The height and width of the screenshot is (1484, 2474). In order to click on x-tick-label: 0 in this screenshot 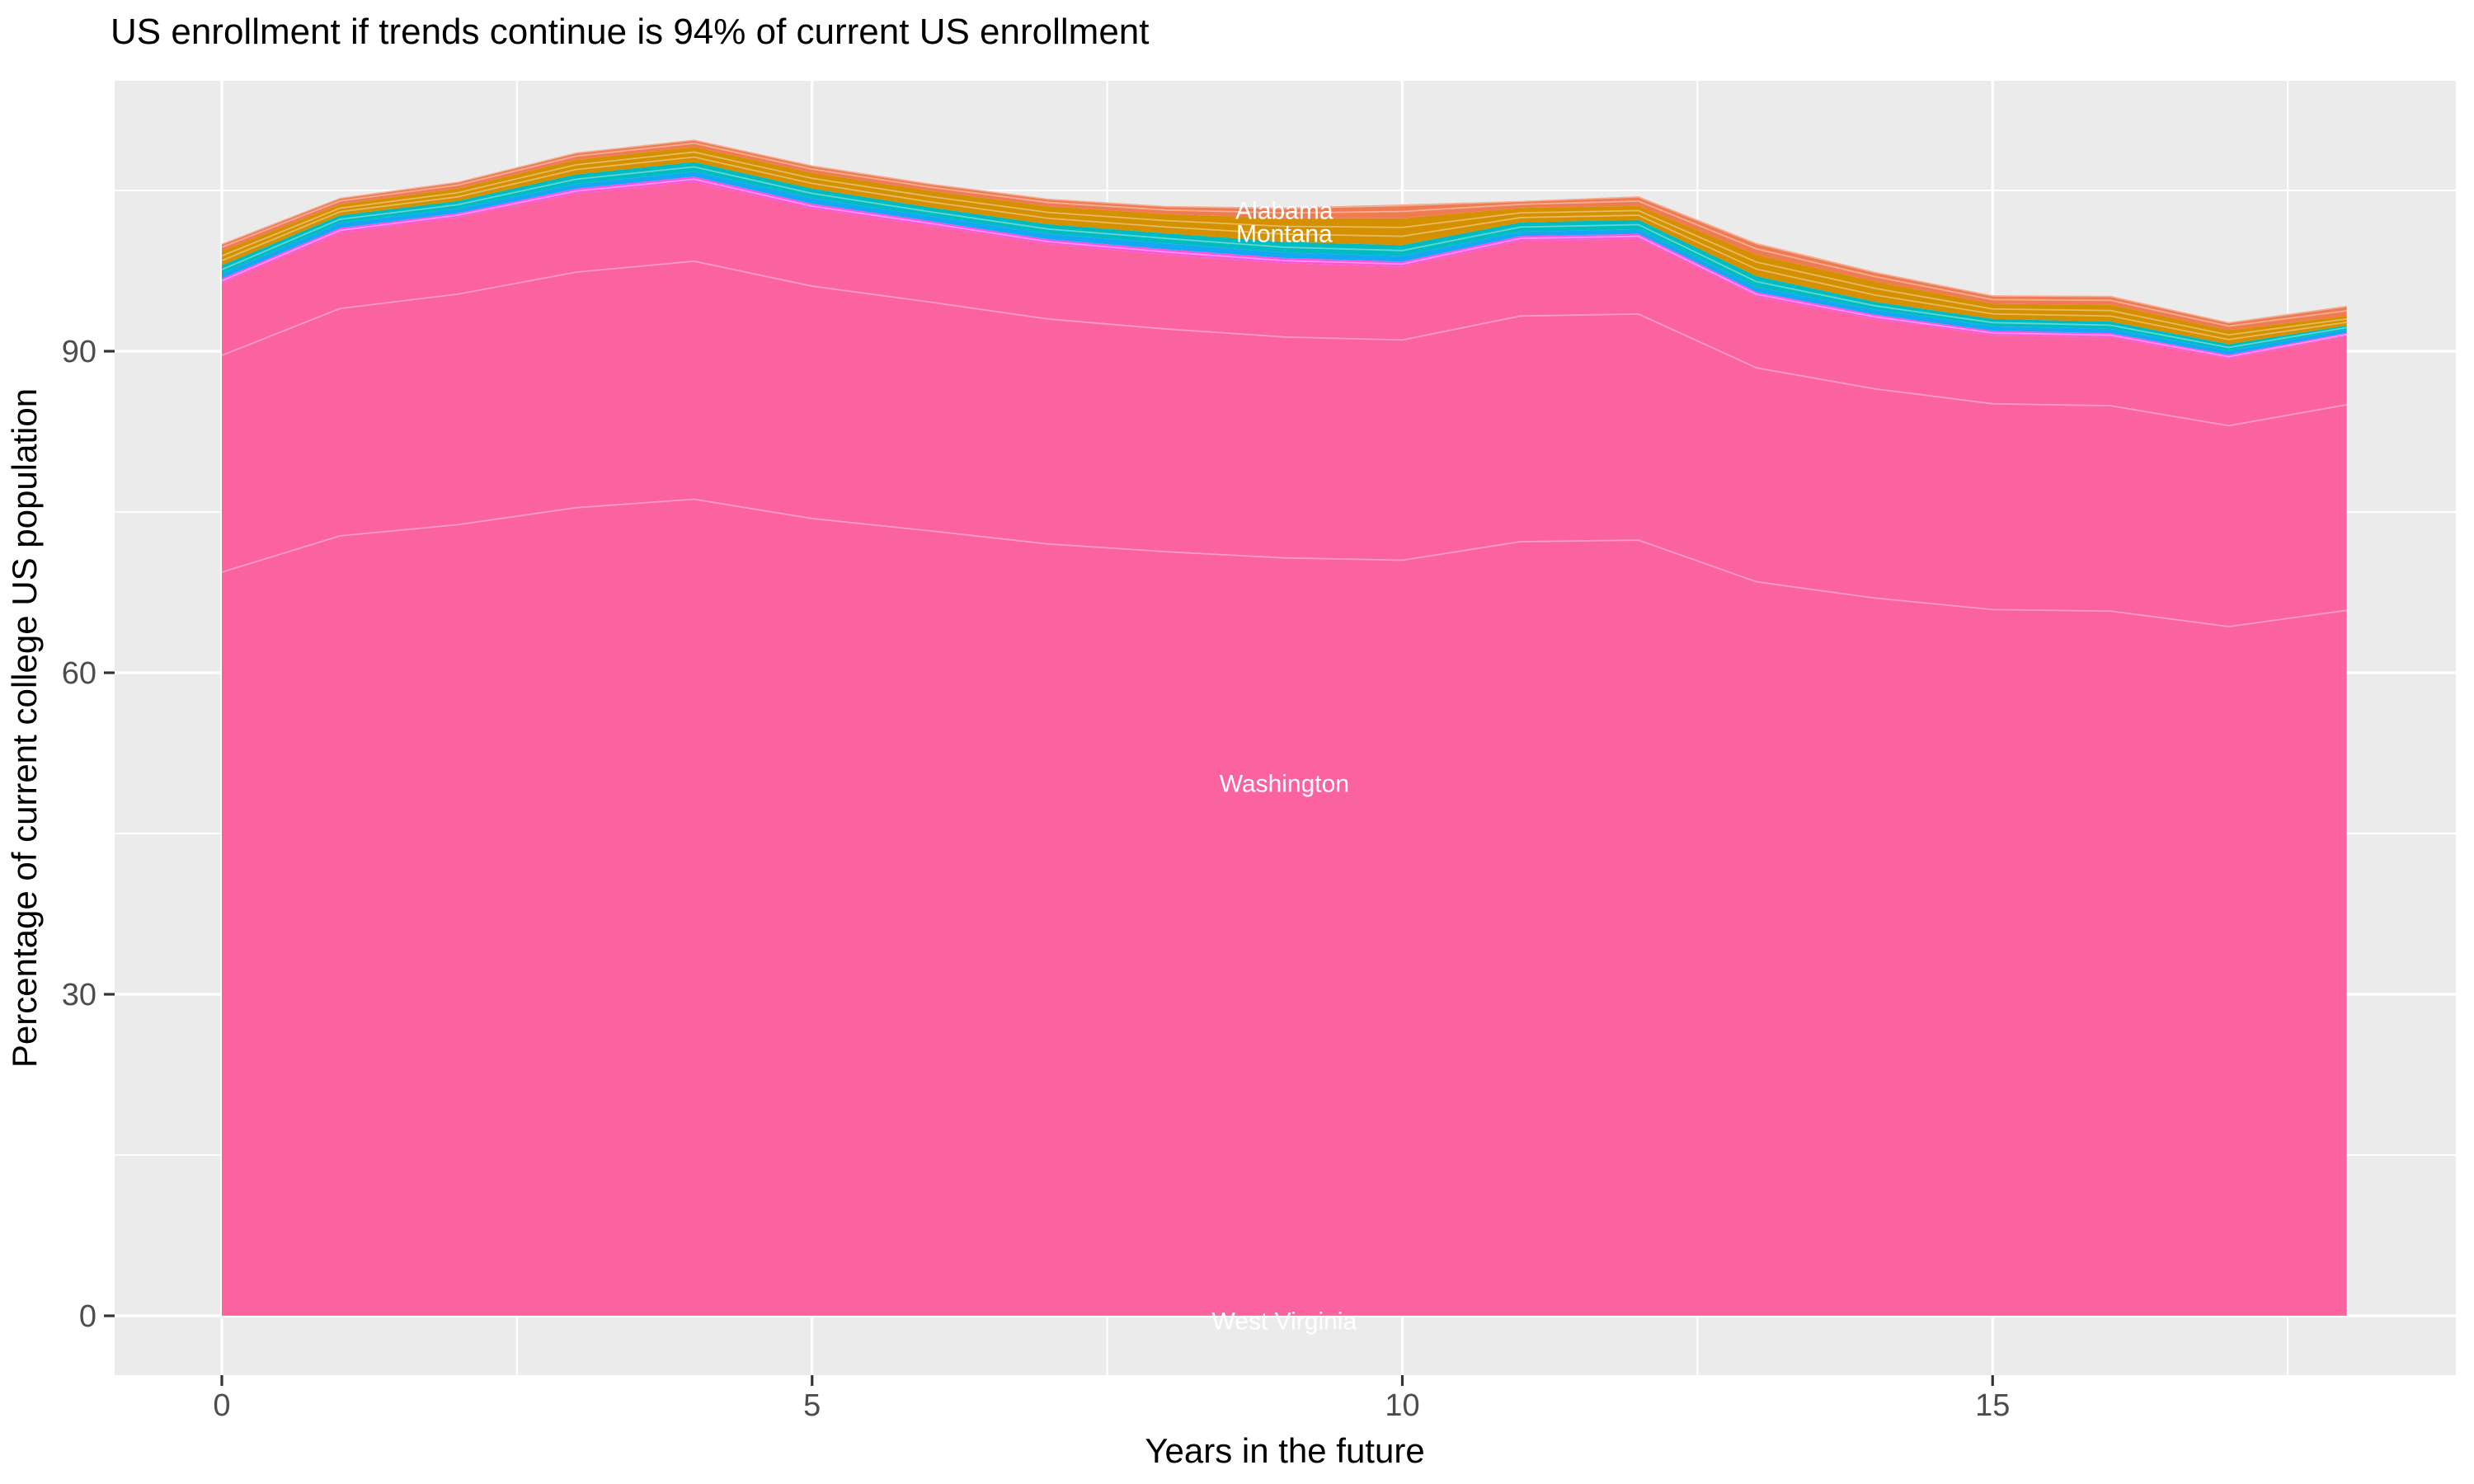, I will do `click(221, 1405)`.